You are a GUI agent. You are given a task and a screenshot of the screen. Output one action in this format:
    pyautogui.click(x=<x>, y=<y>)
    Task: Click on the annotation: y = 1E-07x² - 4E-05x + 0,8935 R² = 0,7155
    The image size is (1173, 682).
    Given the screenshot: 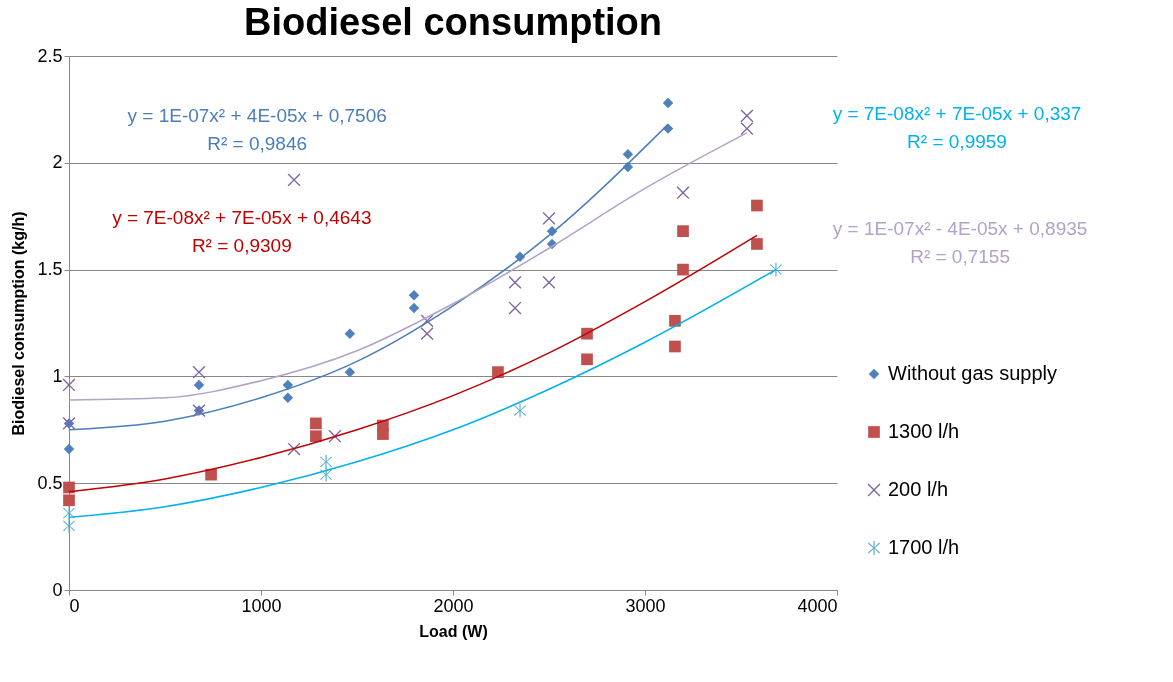 What is the action you would take?
    pyautogui.click(x=960, y=243)
    